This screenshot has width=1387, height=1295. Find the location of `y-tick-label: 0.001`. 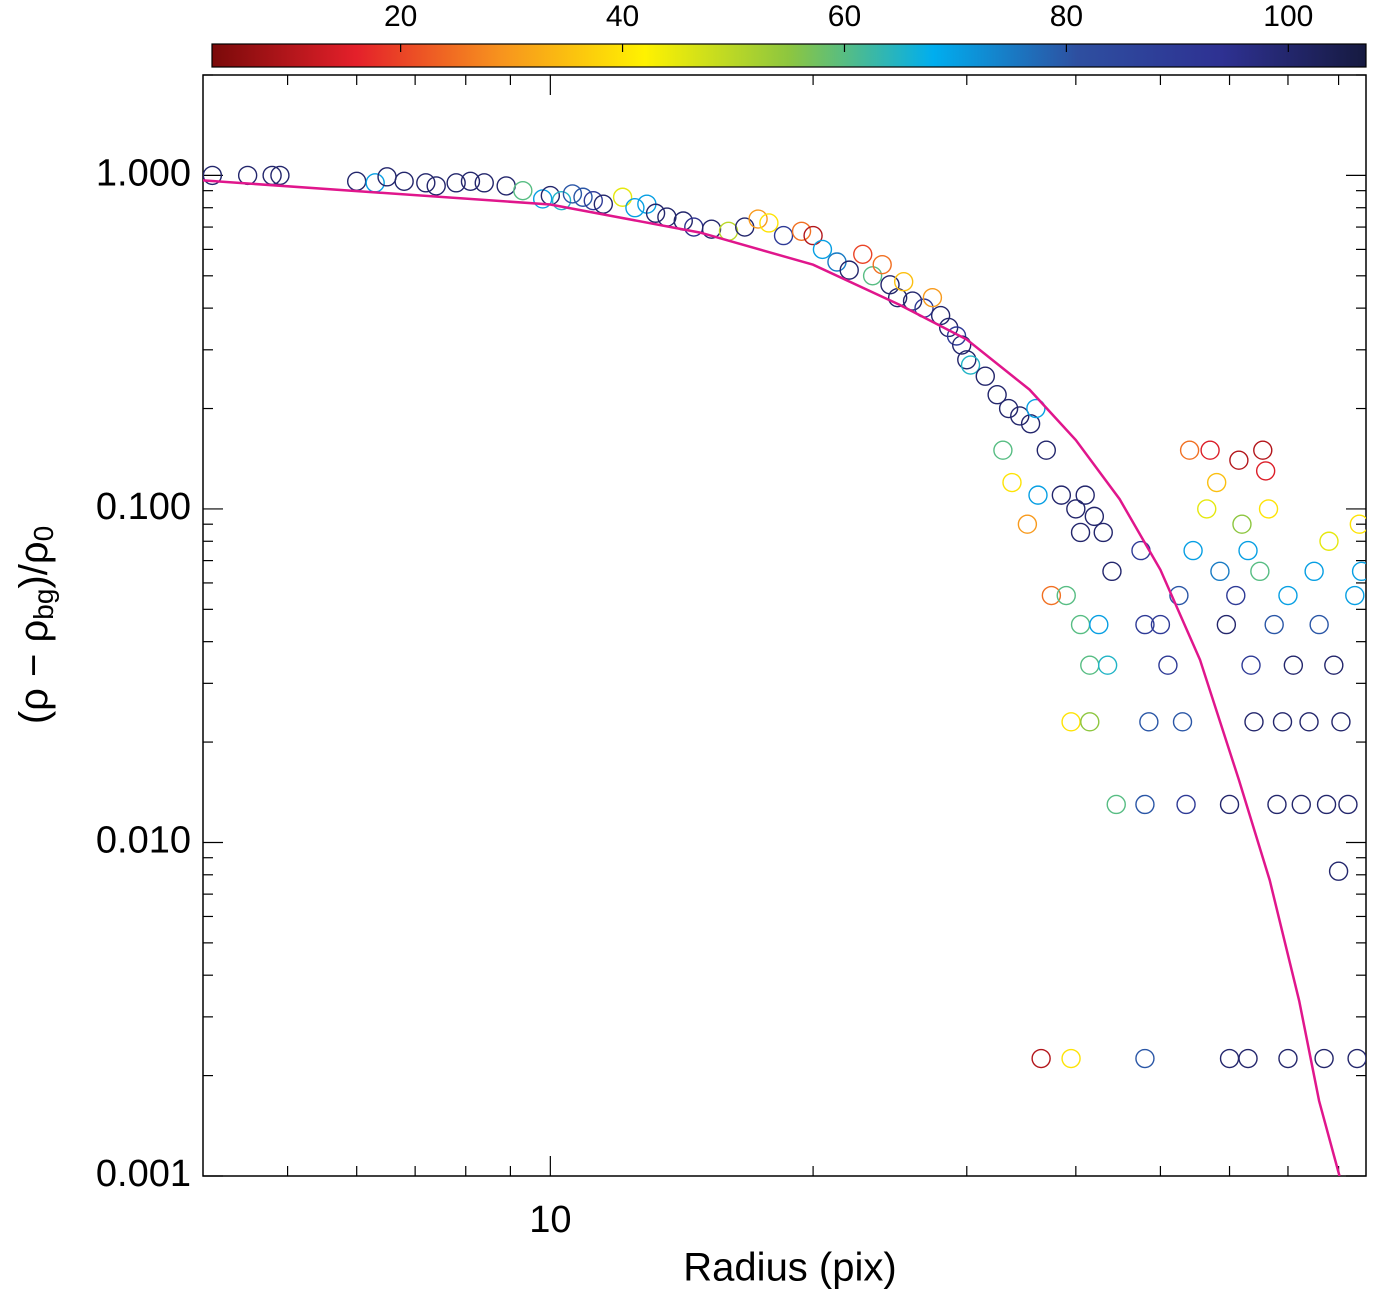

y-tick-label: 0.001 is located at coordinates (143, 1174).